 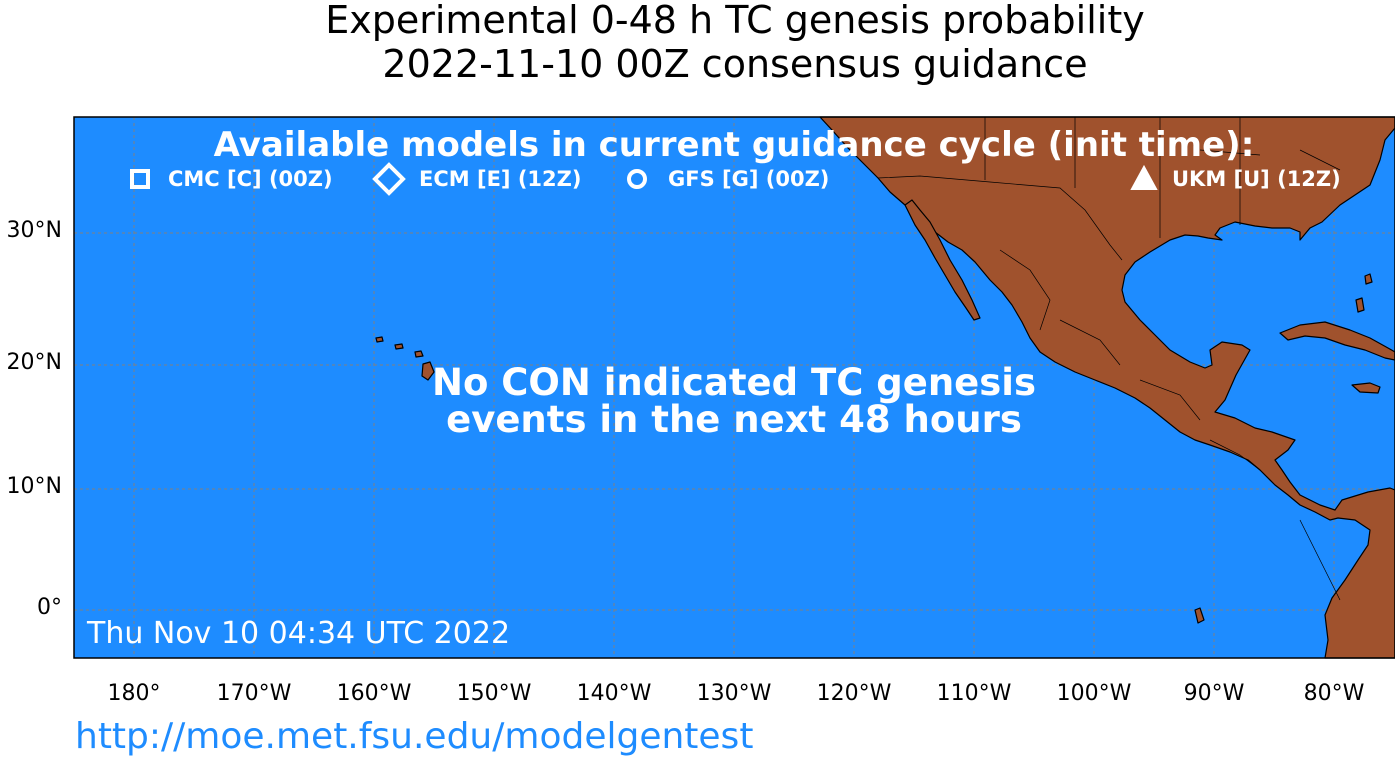 I want to click on land-cuba, so click(x=1337, y=341).